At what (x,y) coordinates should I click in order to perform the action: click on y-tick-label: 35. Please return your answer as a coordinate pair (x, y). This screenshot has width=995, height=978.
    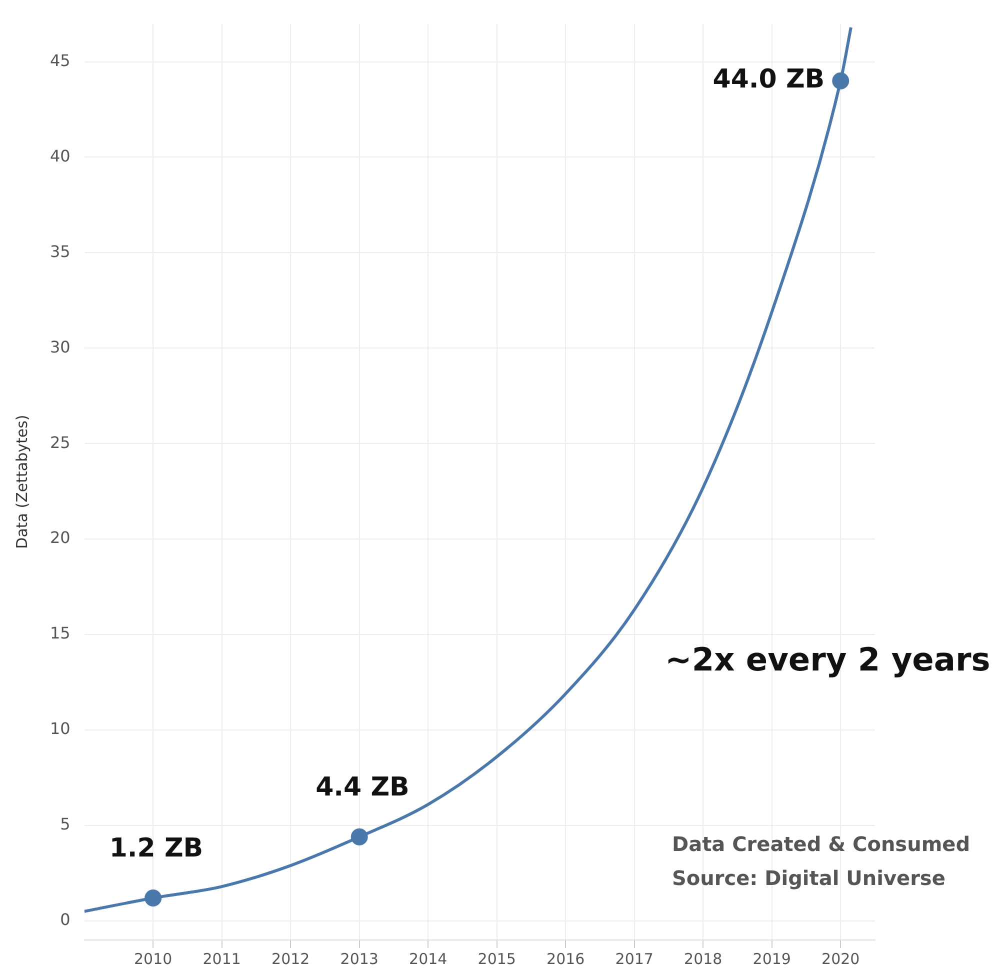
    Looking at the image, I should click on (60, 251).